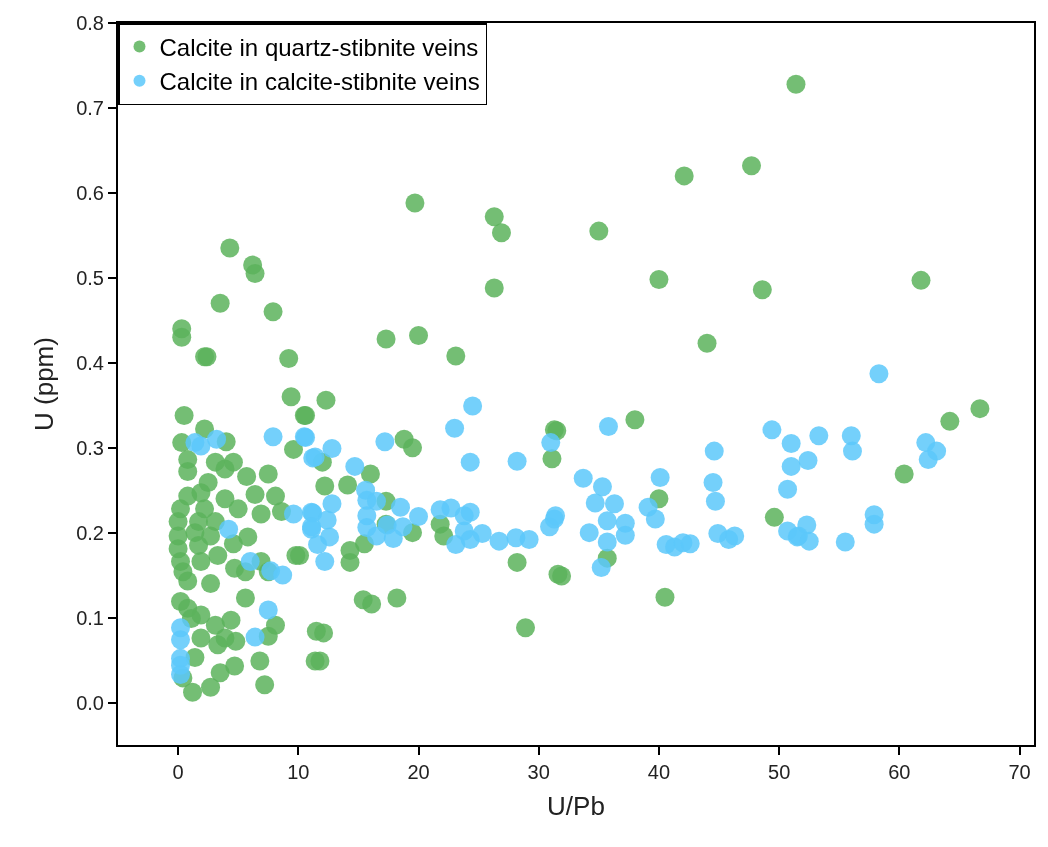 The image size is (1048, 847). Describe the element at coordinates (90, 532) in the screenshot. I see `y-tick-label: 0.2` at that location.